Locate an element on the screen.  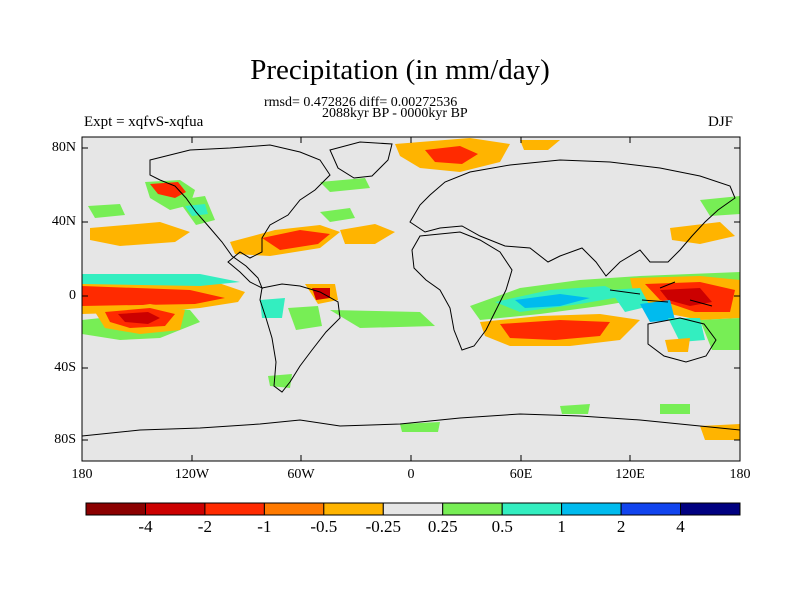
colorbar is located at coordinates (413, 509).